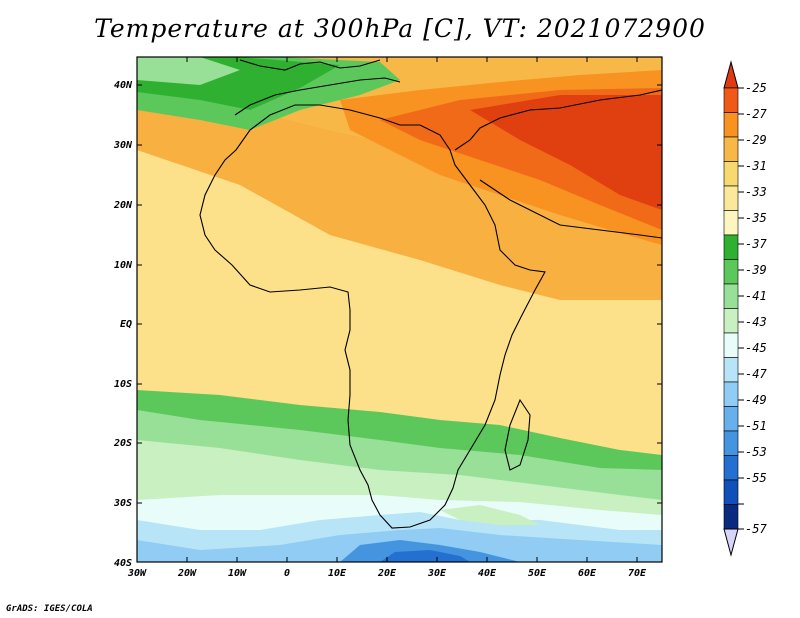 This screenshot has width=800, height=618. What do you see at coordinates (756, 140) in the screenshot?
I see `colorbar-label: -29` at bounding box center [756, 140].